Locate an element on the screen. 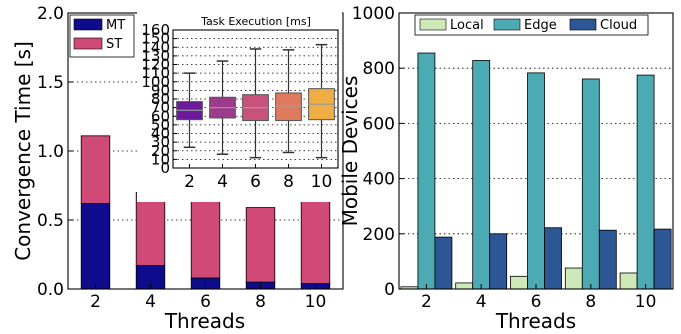 The width and height of the screenshot is (681, 334). left-y-tick-label: 1.5 is located at coordinates (50, 83).